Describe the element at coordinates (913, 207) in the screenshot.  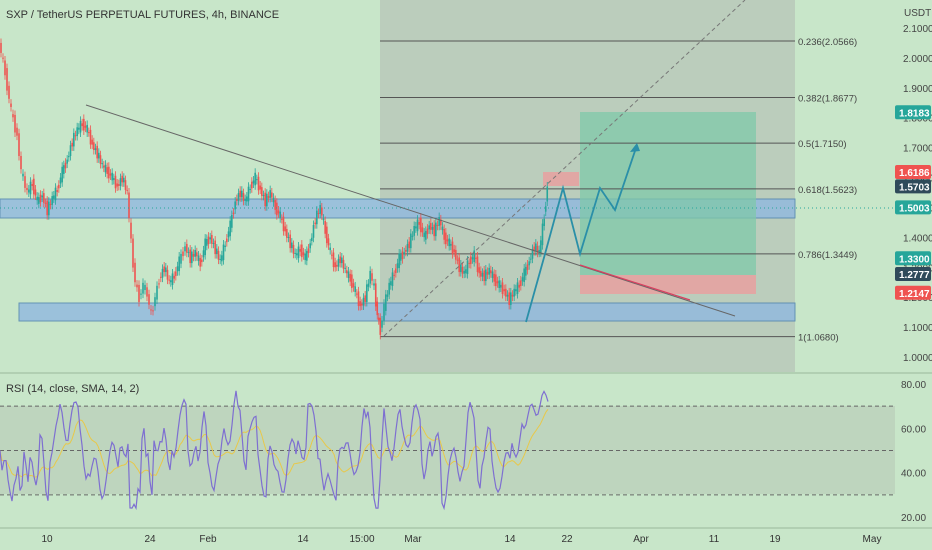
I see `price-badge` at that location.